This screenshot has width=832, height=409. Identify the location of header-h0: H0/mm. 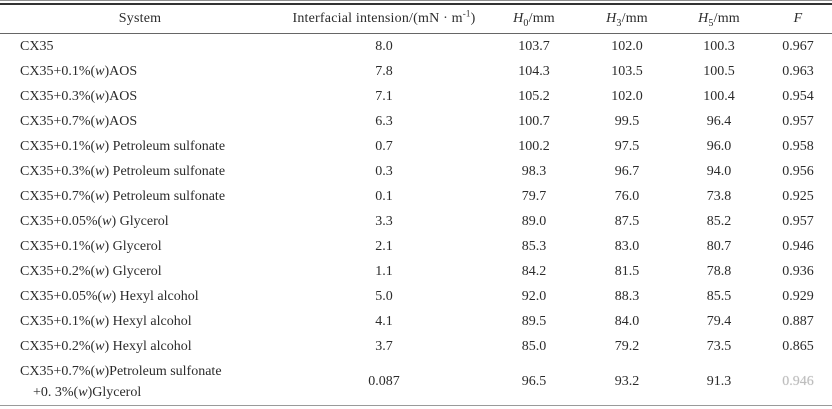
(534, 19).